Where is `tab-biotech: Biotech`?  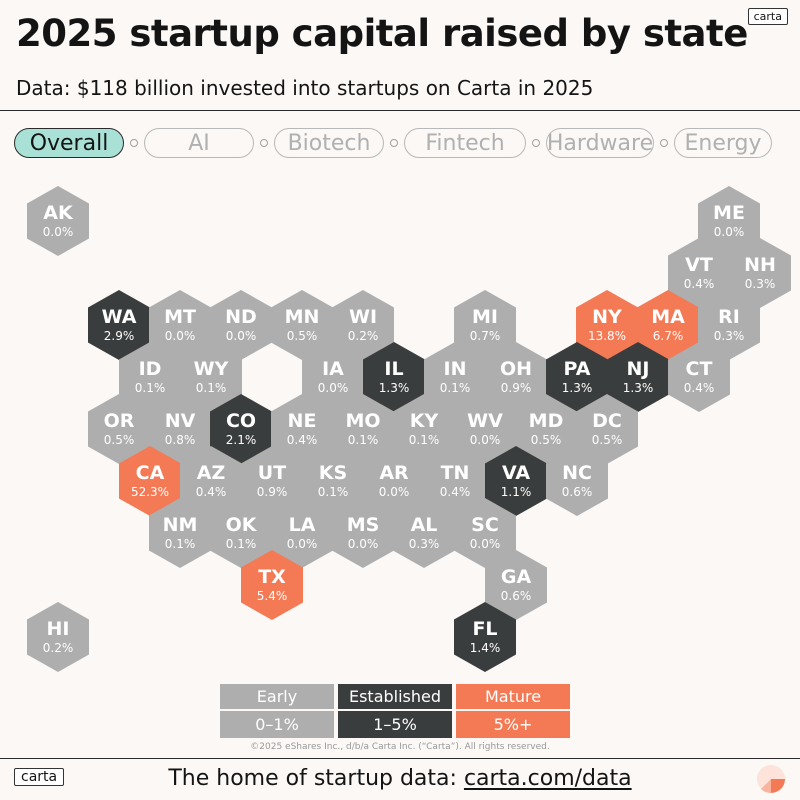
tab-biotech: Biotech is located at coordinates (329, 143).